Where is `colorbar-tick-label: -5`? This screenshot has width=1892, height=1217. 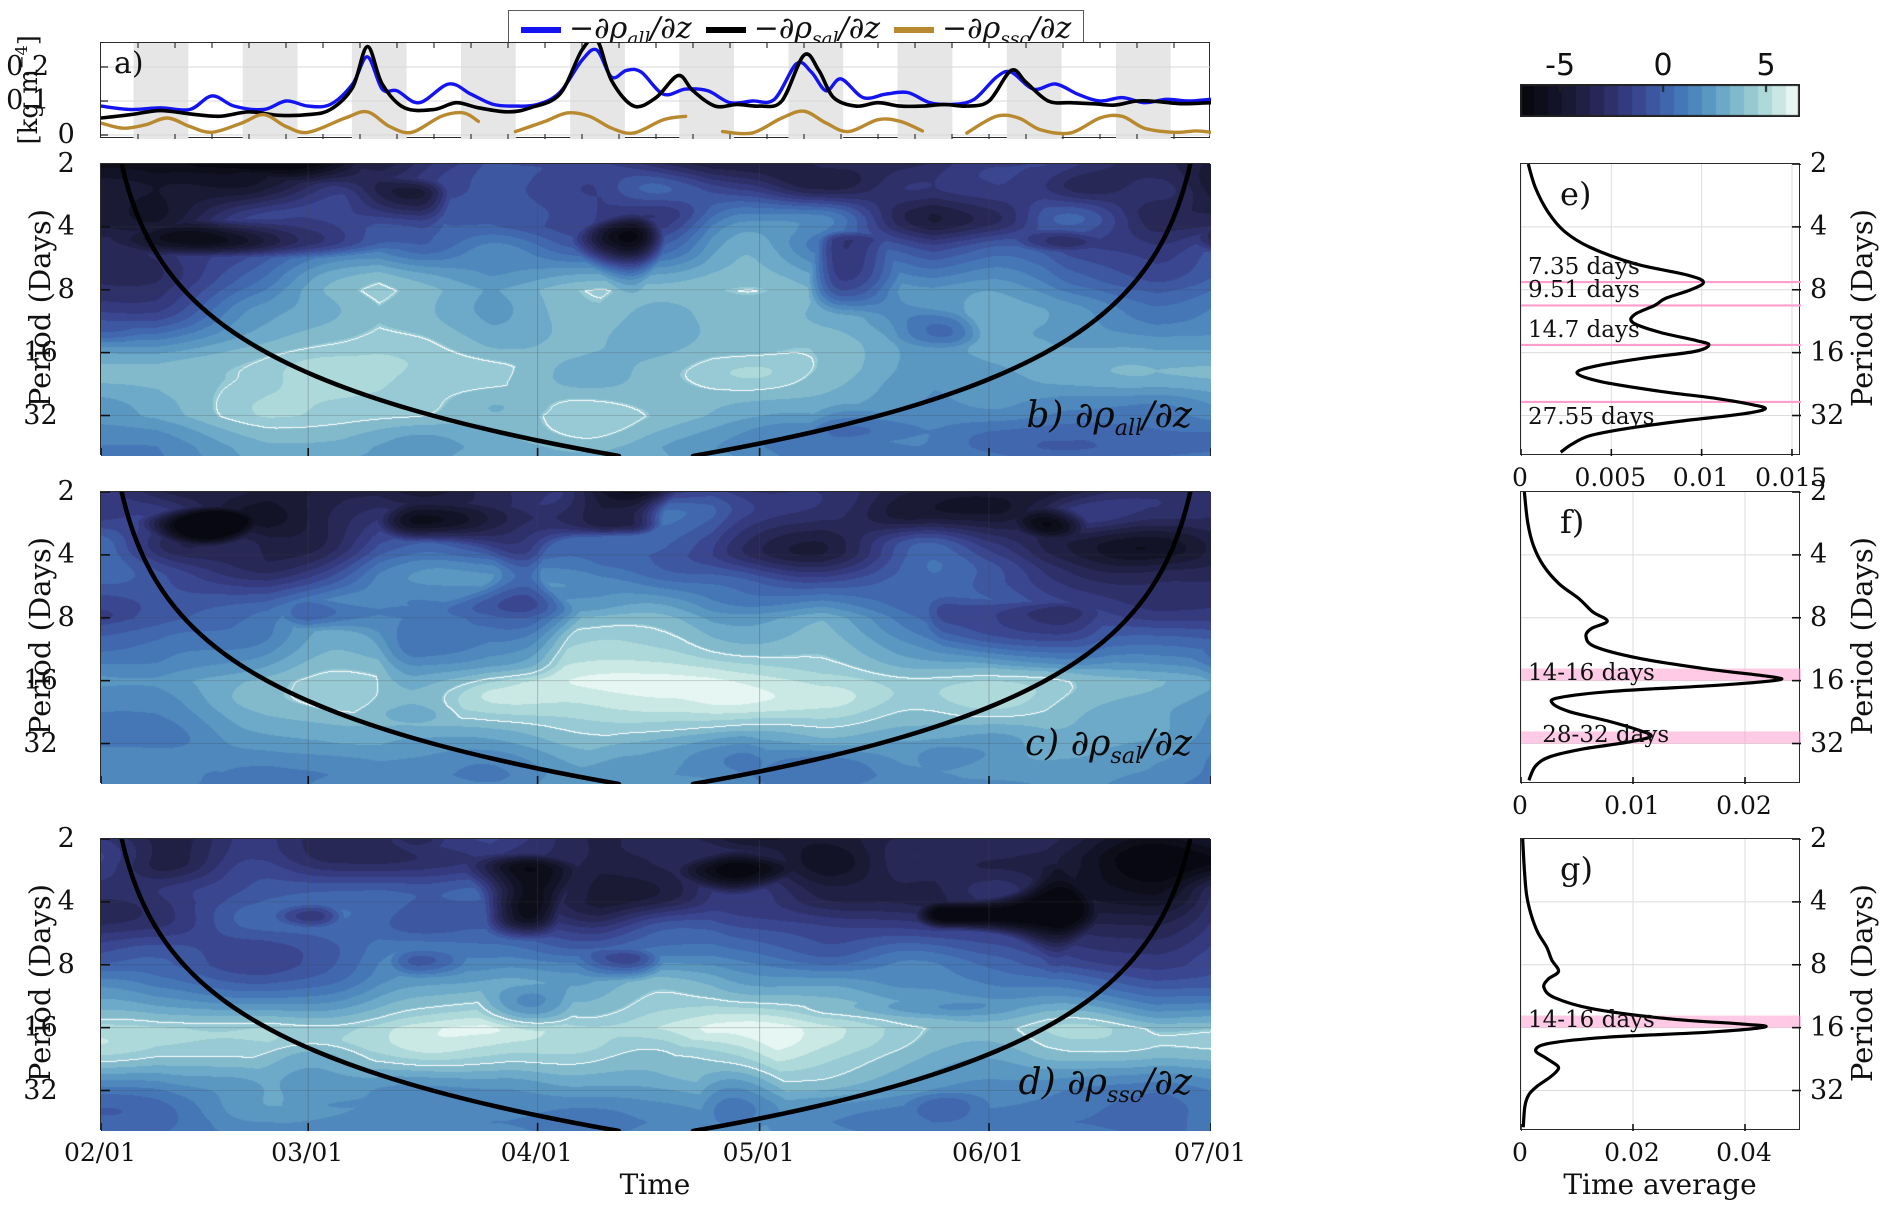
colorbar-tick-label: -5 is located at coordinates (1560, 65).